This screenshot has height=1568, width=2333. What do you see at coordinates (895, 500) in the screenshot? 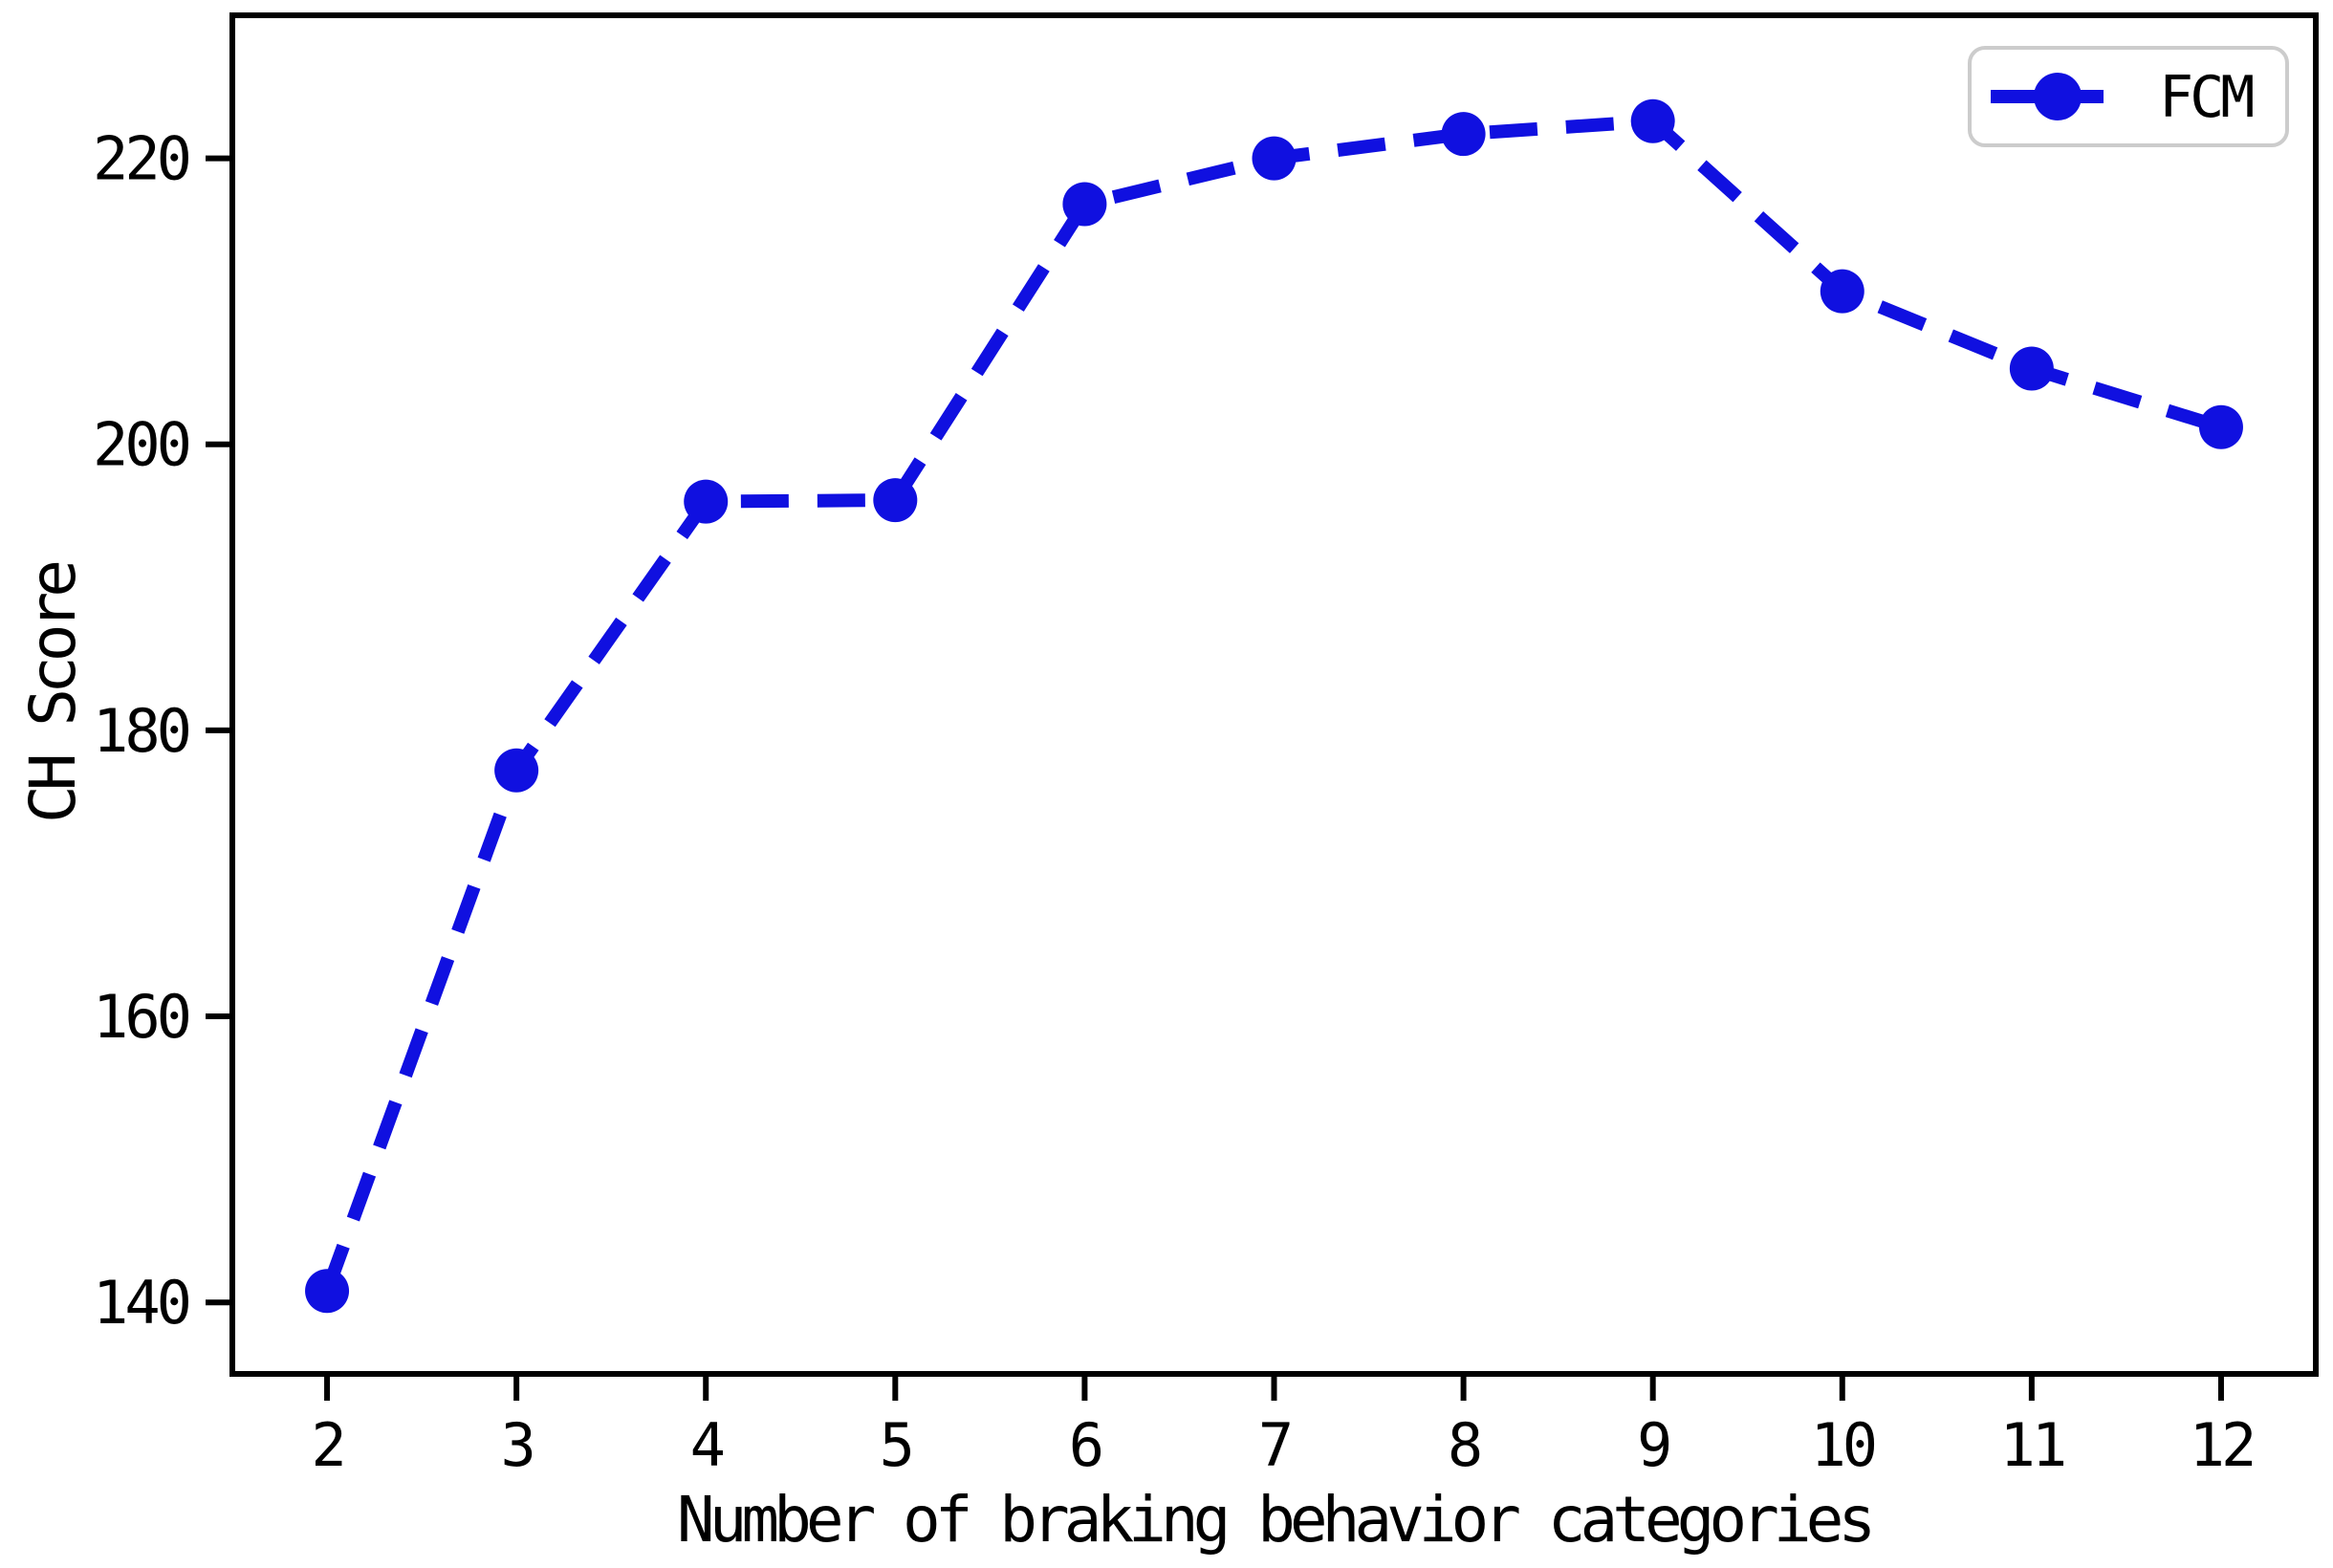
I see `data-point-x5` at bounding box center [895, 500].